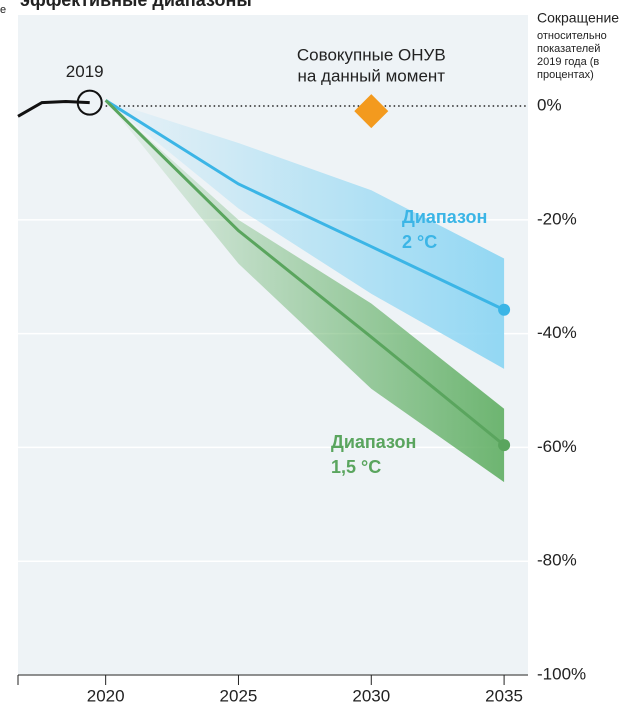 The width and height of the screenshot is (642, 708). What do you see at coordinates (106, 695) in the screenshot?
I see `x-tick-label: 2020` at bounding box center [106, 695].